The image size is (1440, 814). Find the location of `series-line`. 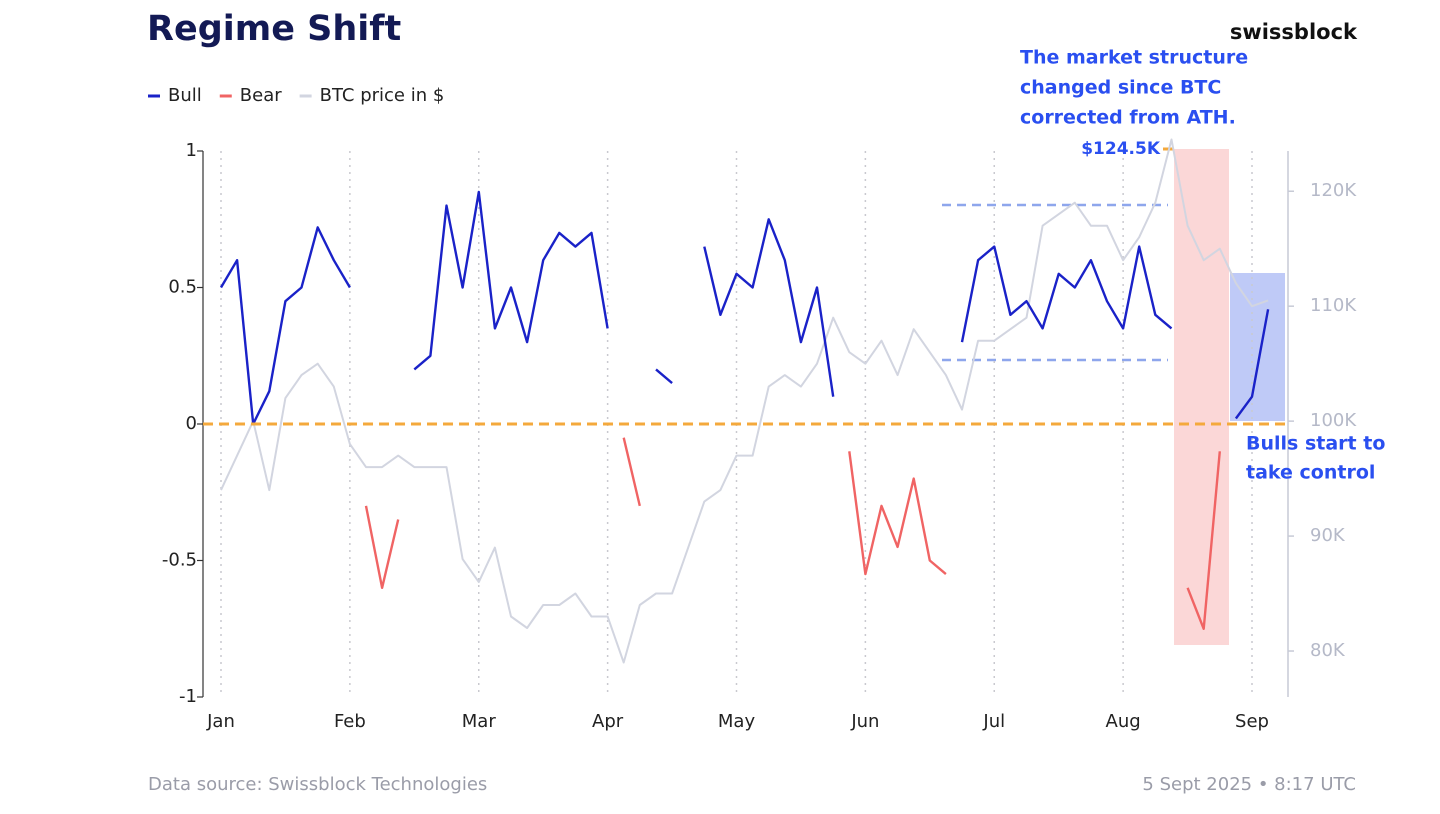

series-line is located at coordinates (792, 533).